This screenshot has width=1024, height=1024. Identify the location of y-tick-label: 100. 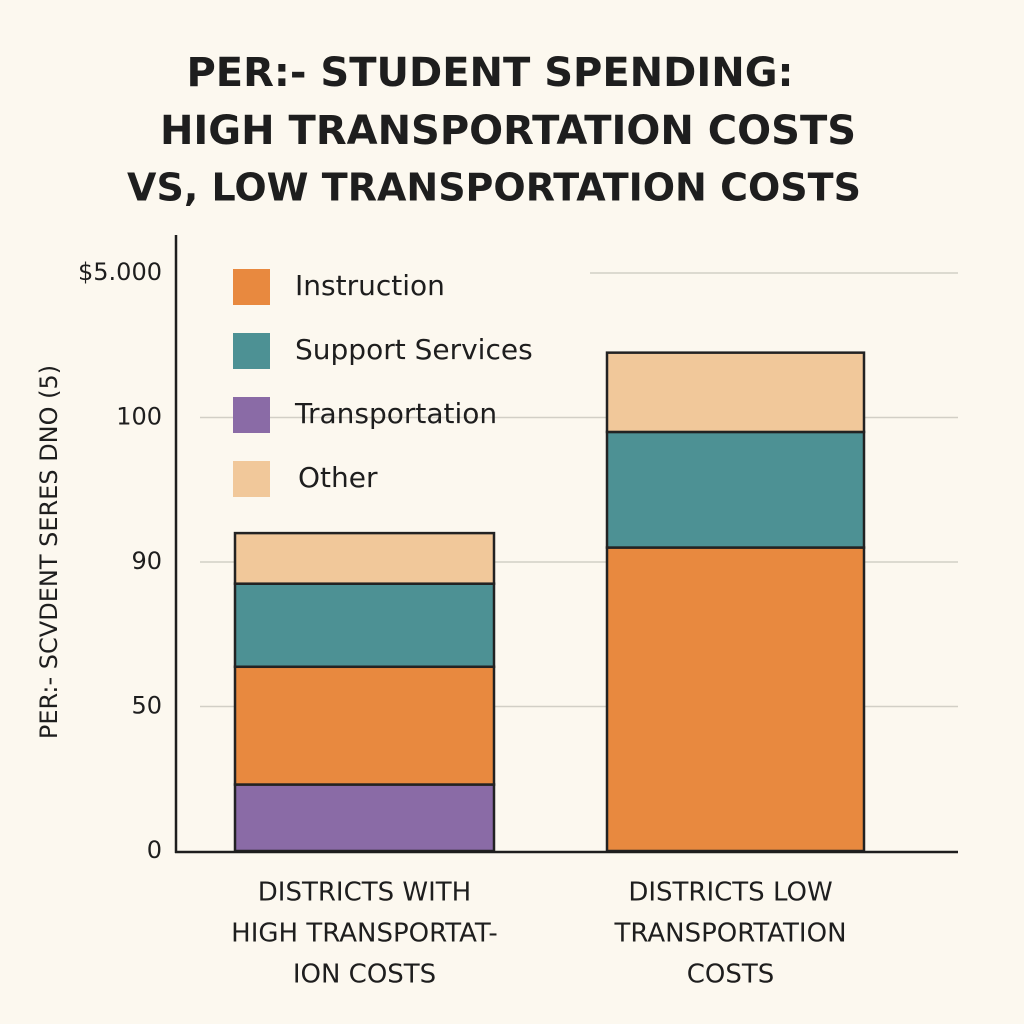
(139, 417).